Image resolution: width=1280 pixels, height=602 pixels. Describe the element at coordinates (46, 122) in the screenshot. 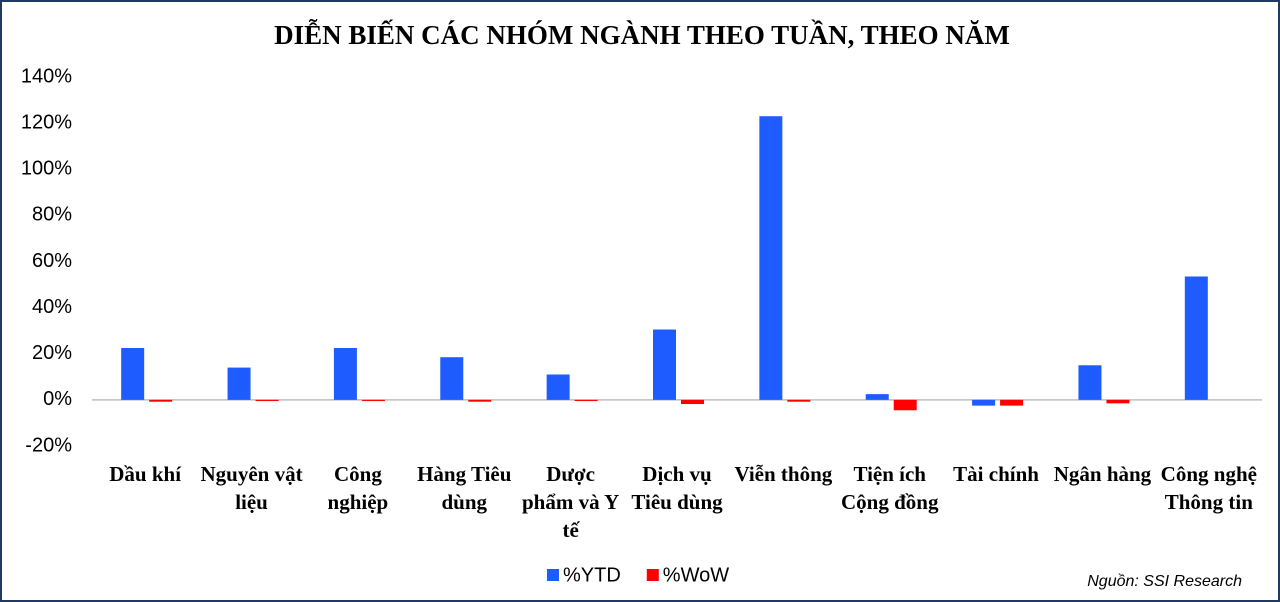

I see `y-tick-label: 120%` at that location.